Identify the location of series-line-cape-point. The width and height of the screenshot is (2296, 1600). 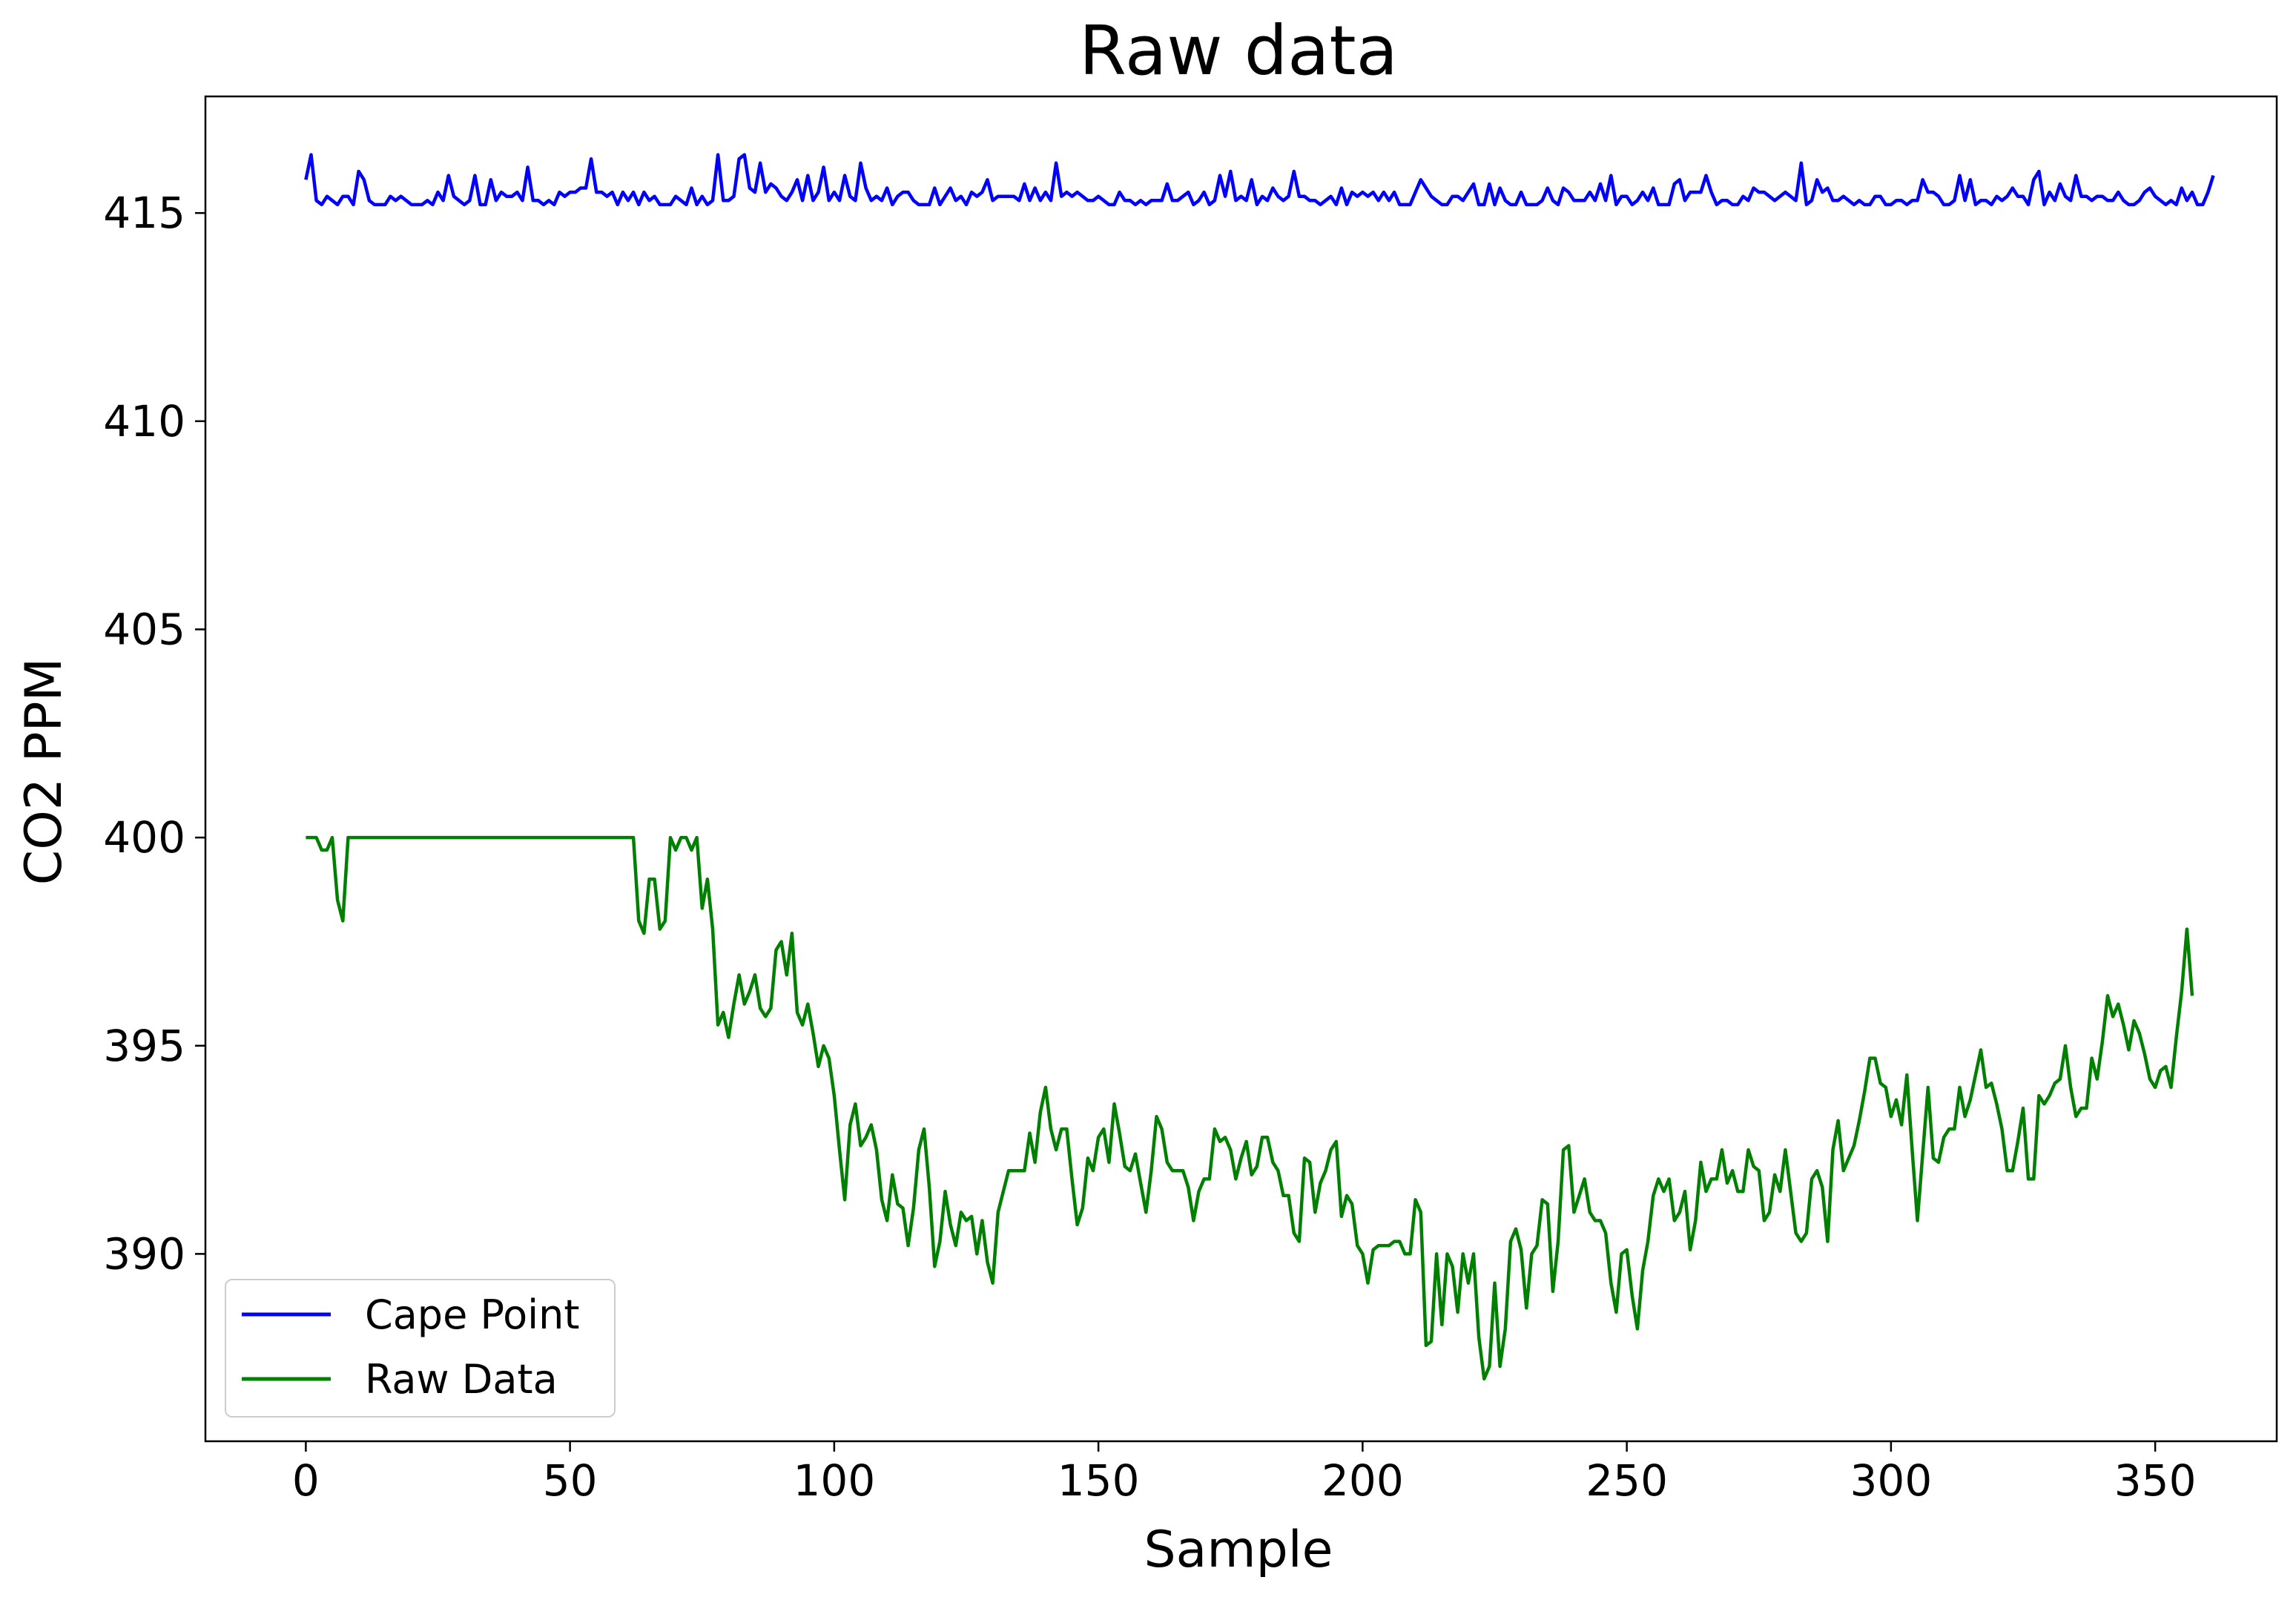
(1259, 180).